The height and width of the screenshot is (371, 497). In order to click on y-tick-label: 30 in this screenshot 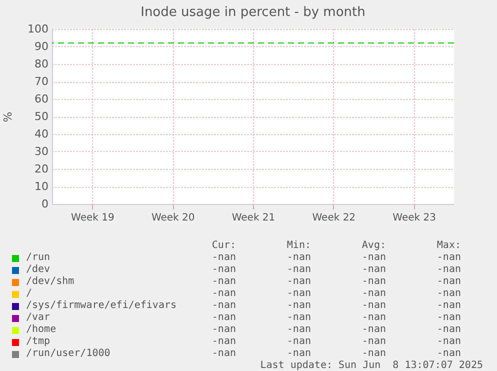, I will do `click(41, 151)`.